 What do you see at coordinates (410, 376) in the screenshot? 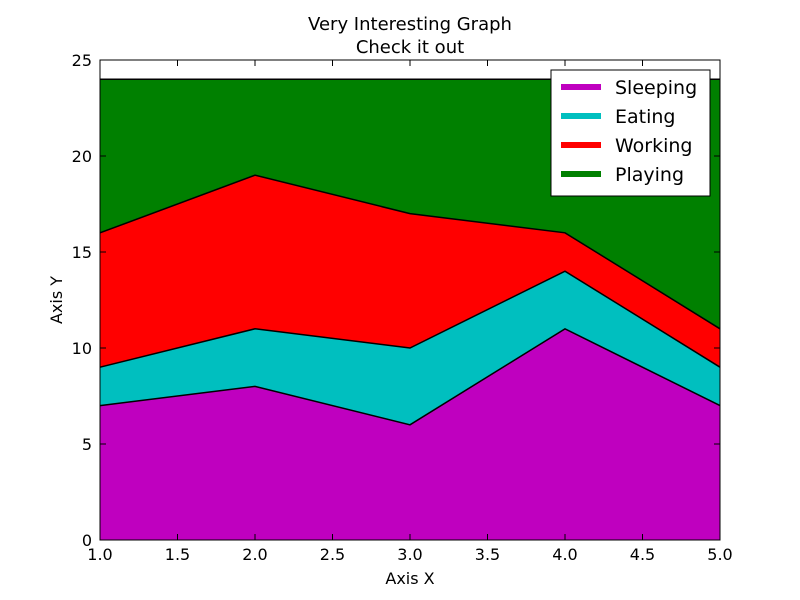
I see `outline-sleeping` at bounding box center [410, 376].